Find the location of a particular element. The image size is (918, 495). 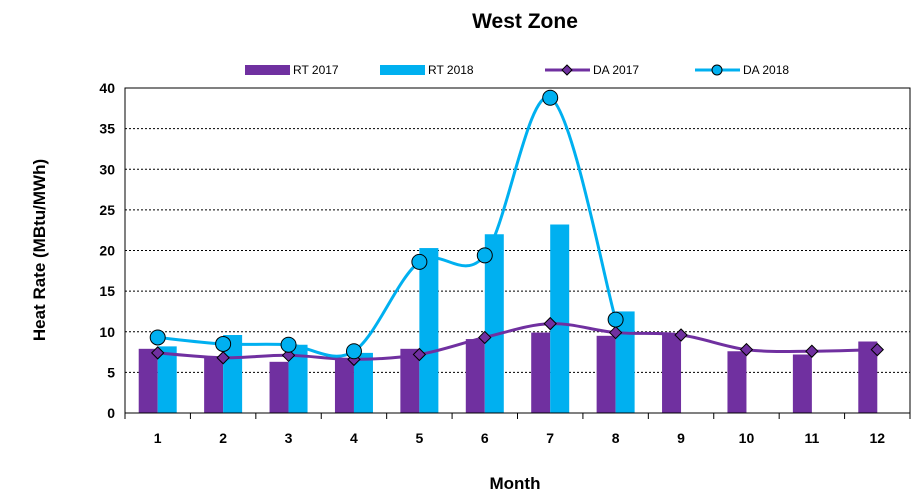

x-tick-label: 4 is located at coordinates (354, 438).